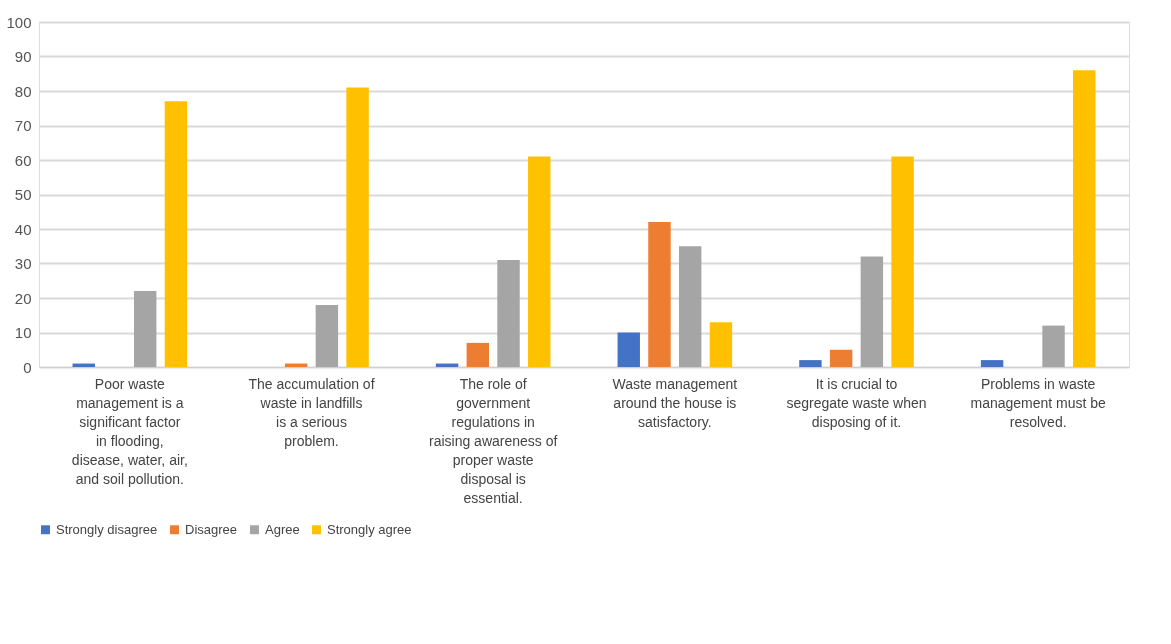  Describe the element at coordinates (211, 529) in the screenshot. I see `legend-label: Disagree` at that location.